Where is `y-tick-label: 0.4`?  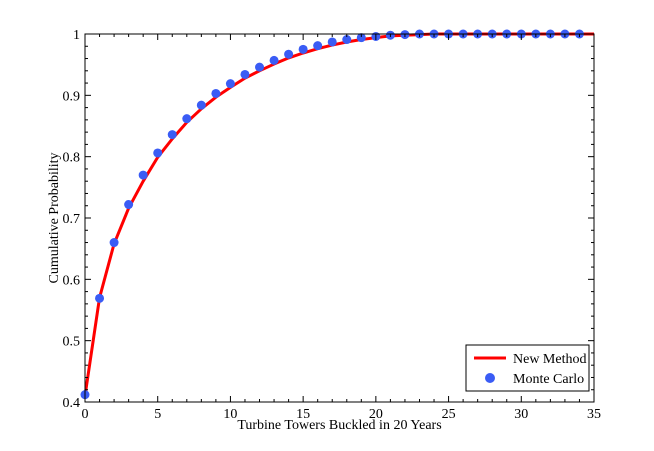 y-tick-label: 0.4 is located at coordinates (72, 403).